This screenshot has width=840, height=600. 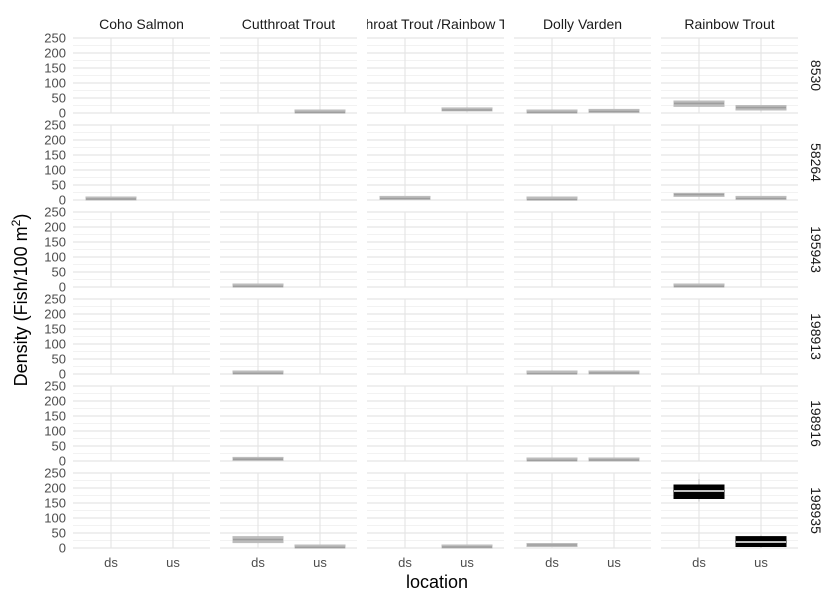 I want to click on facet-label-site: 198935, so click(x=816, y=510).